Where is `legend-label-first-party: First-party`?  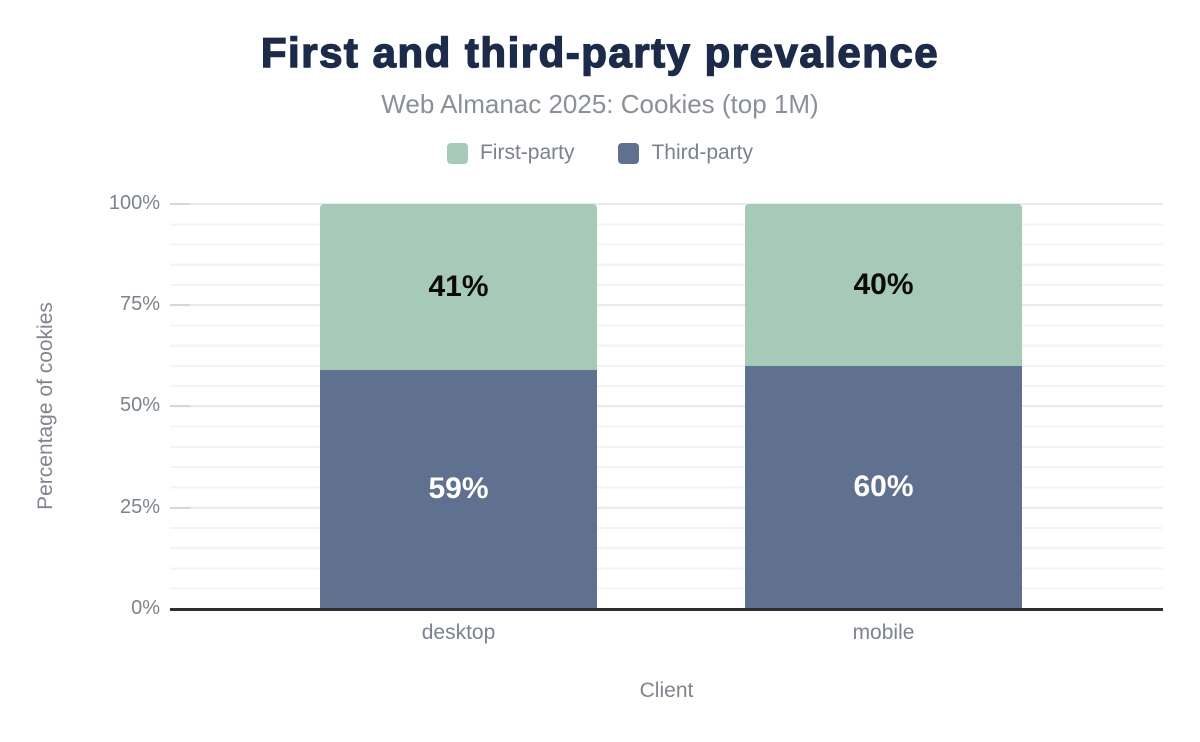 legend-label-first-party: First-party is located at coordinates (527, 152).